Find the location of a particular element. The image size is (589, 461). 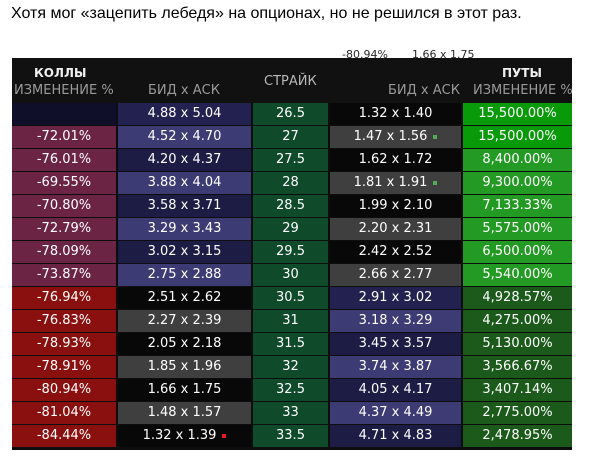

strike-cell: 32.5 is located at coordinates (290, 390).